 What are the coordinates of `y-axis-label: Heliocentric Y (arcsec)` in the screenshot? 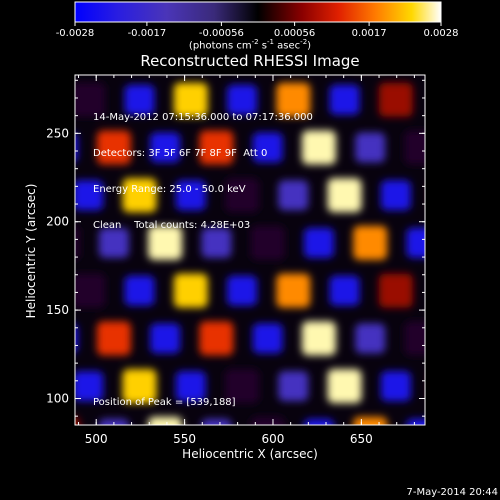 It's located at (31, 251).